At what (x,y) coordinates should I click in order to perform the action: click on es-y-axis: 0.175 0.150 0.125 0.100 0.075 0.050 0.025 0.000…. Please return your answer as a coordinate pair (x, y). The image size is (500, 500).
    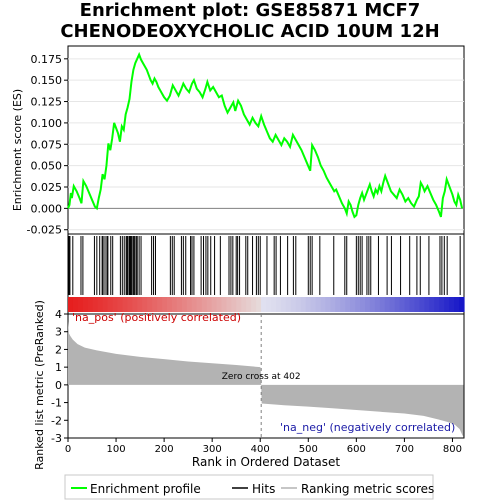
    Looking at the image, I should click on (47, 145).